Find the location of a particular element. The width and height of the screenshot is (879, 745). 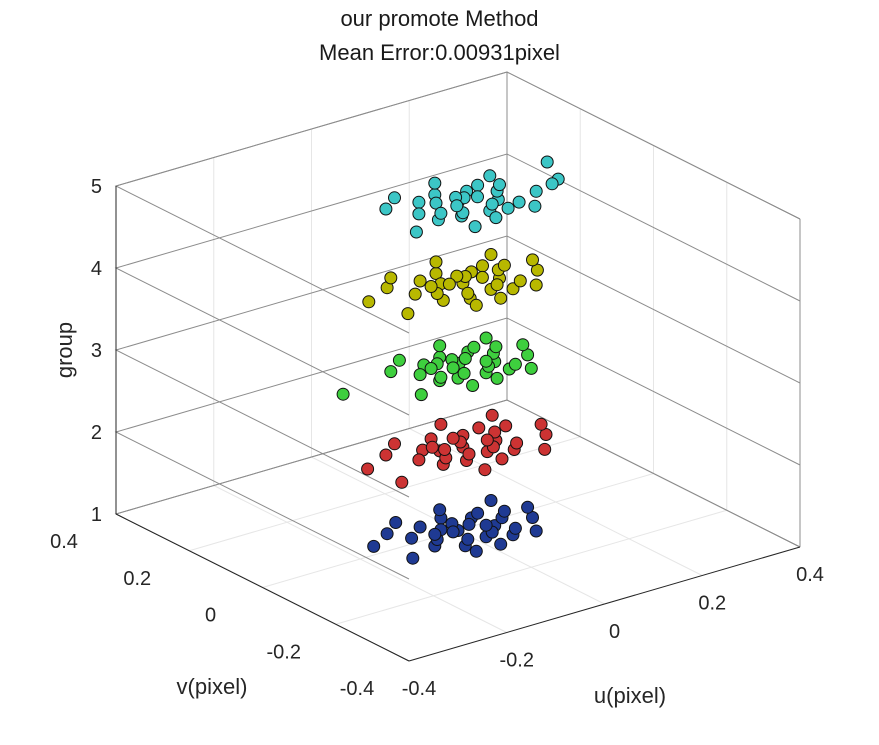

z-tick-label: 2 is located at coordinates (96, 433).